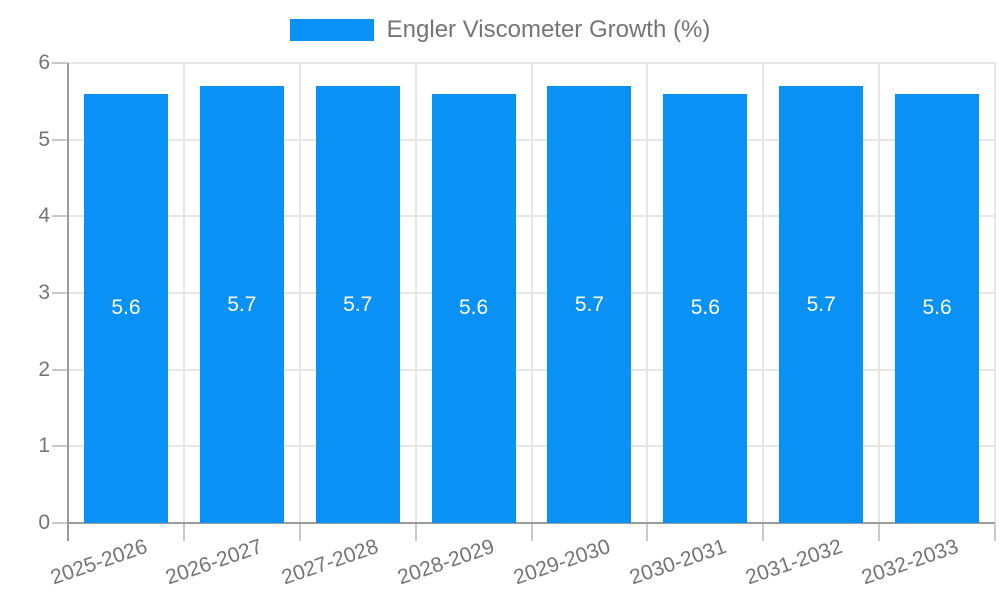 The image size is (1000, 600). Describe the element at coordinates (794, 562) in the screenshot. I see `x-tick-label: 2031-2032` at that location.